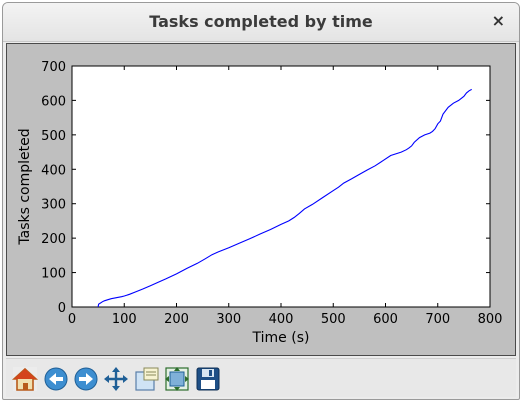  What do you see at coordinates (53, 205) in the screenshot?
I see `y-tick-label: 300` at bounding box center [53, 205].